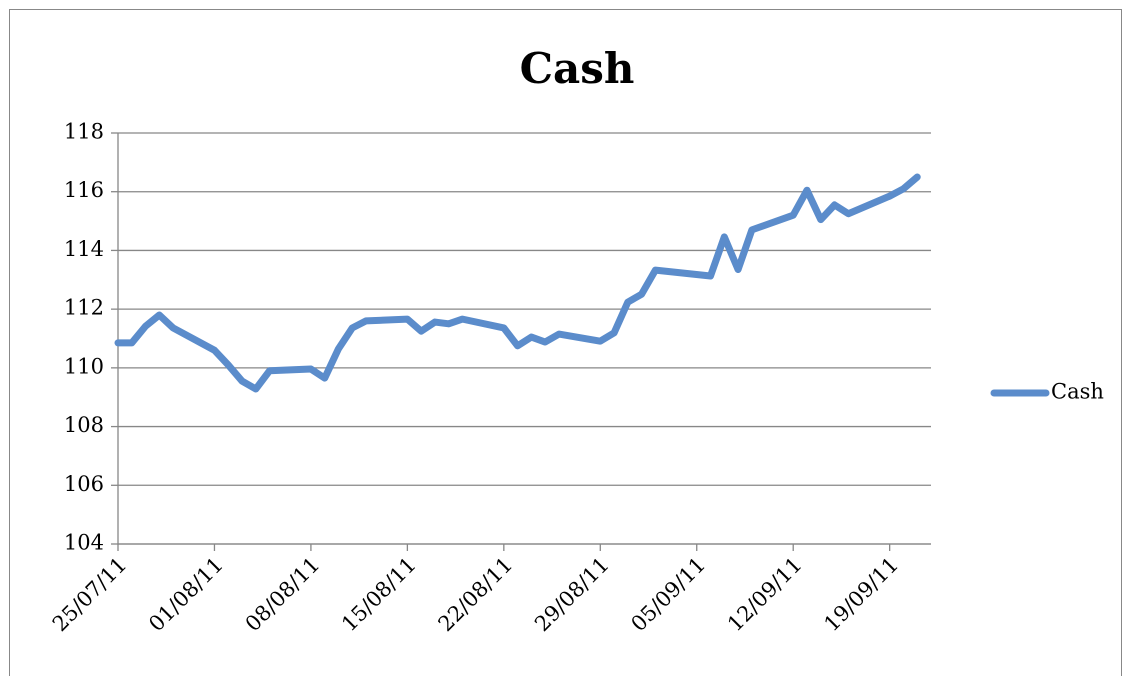 Image resolution: width=1131 pixels, height=676 pixels. Describe the element at coordinates (84, 190) in the screenshot. I see `y-tick-label: 116` at that location.